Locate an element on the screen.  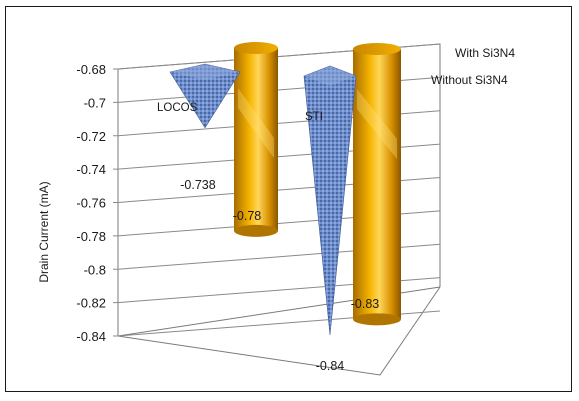
series-label: With Si3N4 is located at coordinates (485, 53).